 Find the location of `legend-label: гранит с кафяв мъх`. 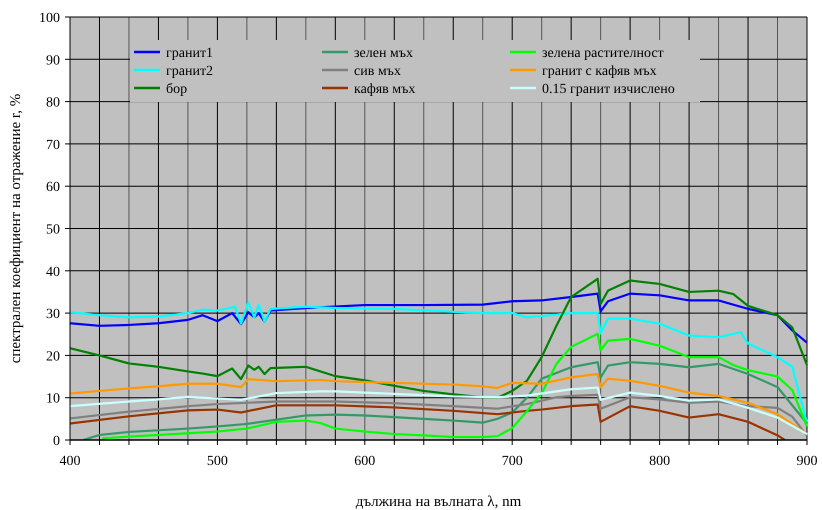

legend-label: гранит с кафяв мъх is located at coordinates (599, 71).